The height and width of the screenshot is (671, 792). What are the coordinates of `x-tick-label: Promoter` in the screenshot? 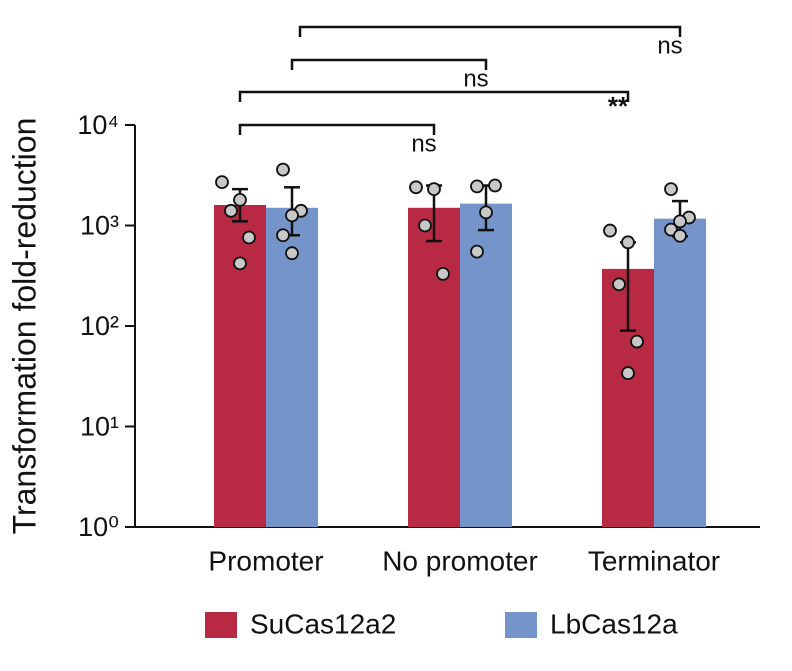 It's located at (265, 560).